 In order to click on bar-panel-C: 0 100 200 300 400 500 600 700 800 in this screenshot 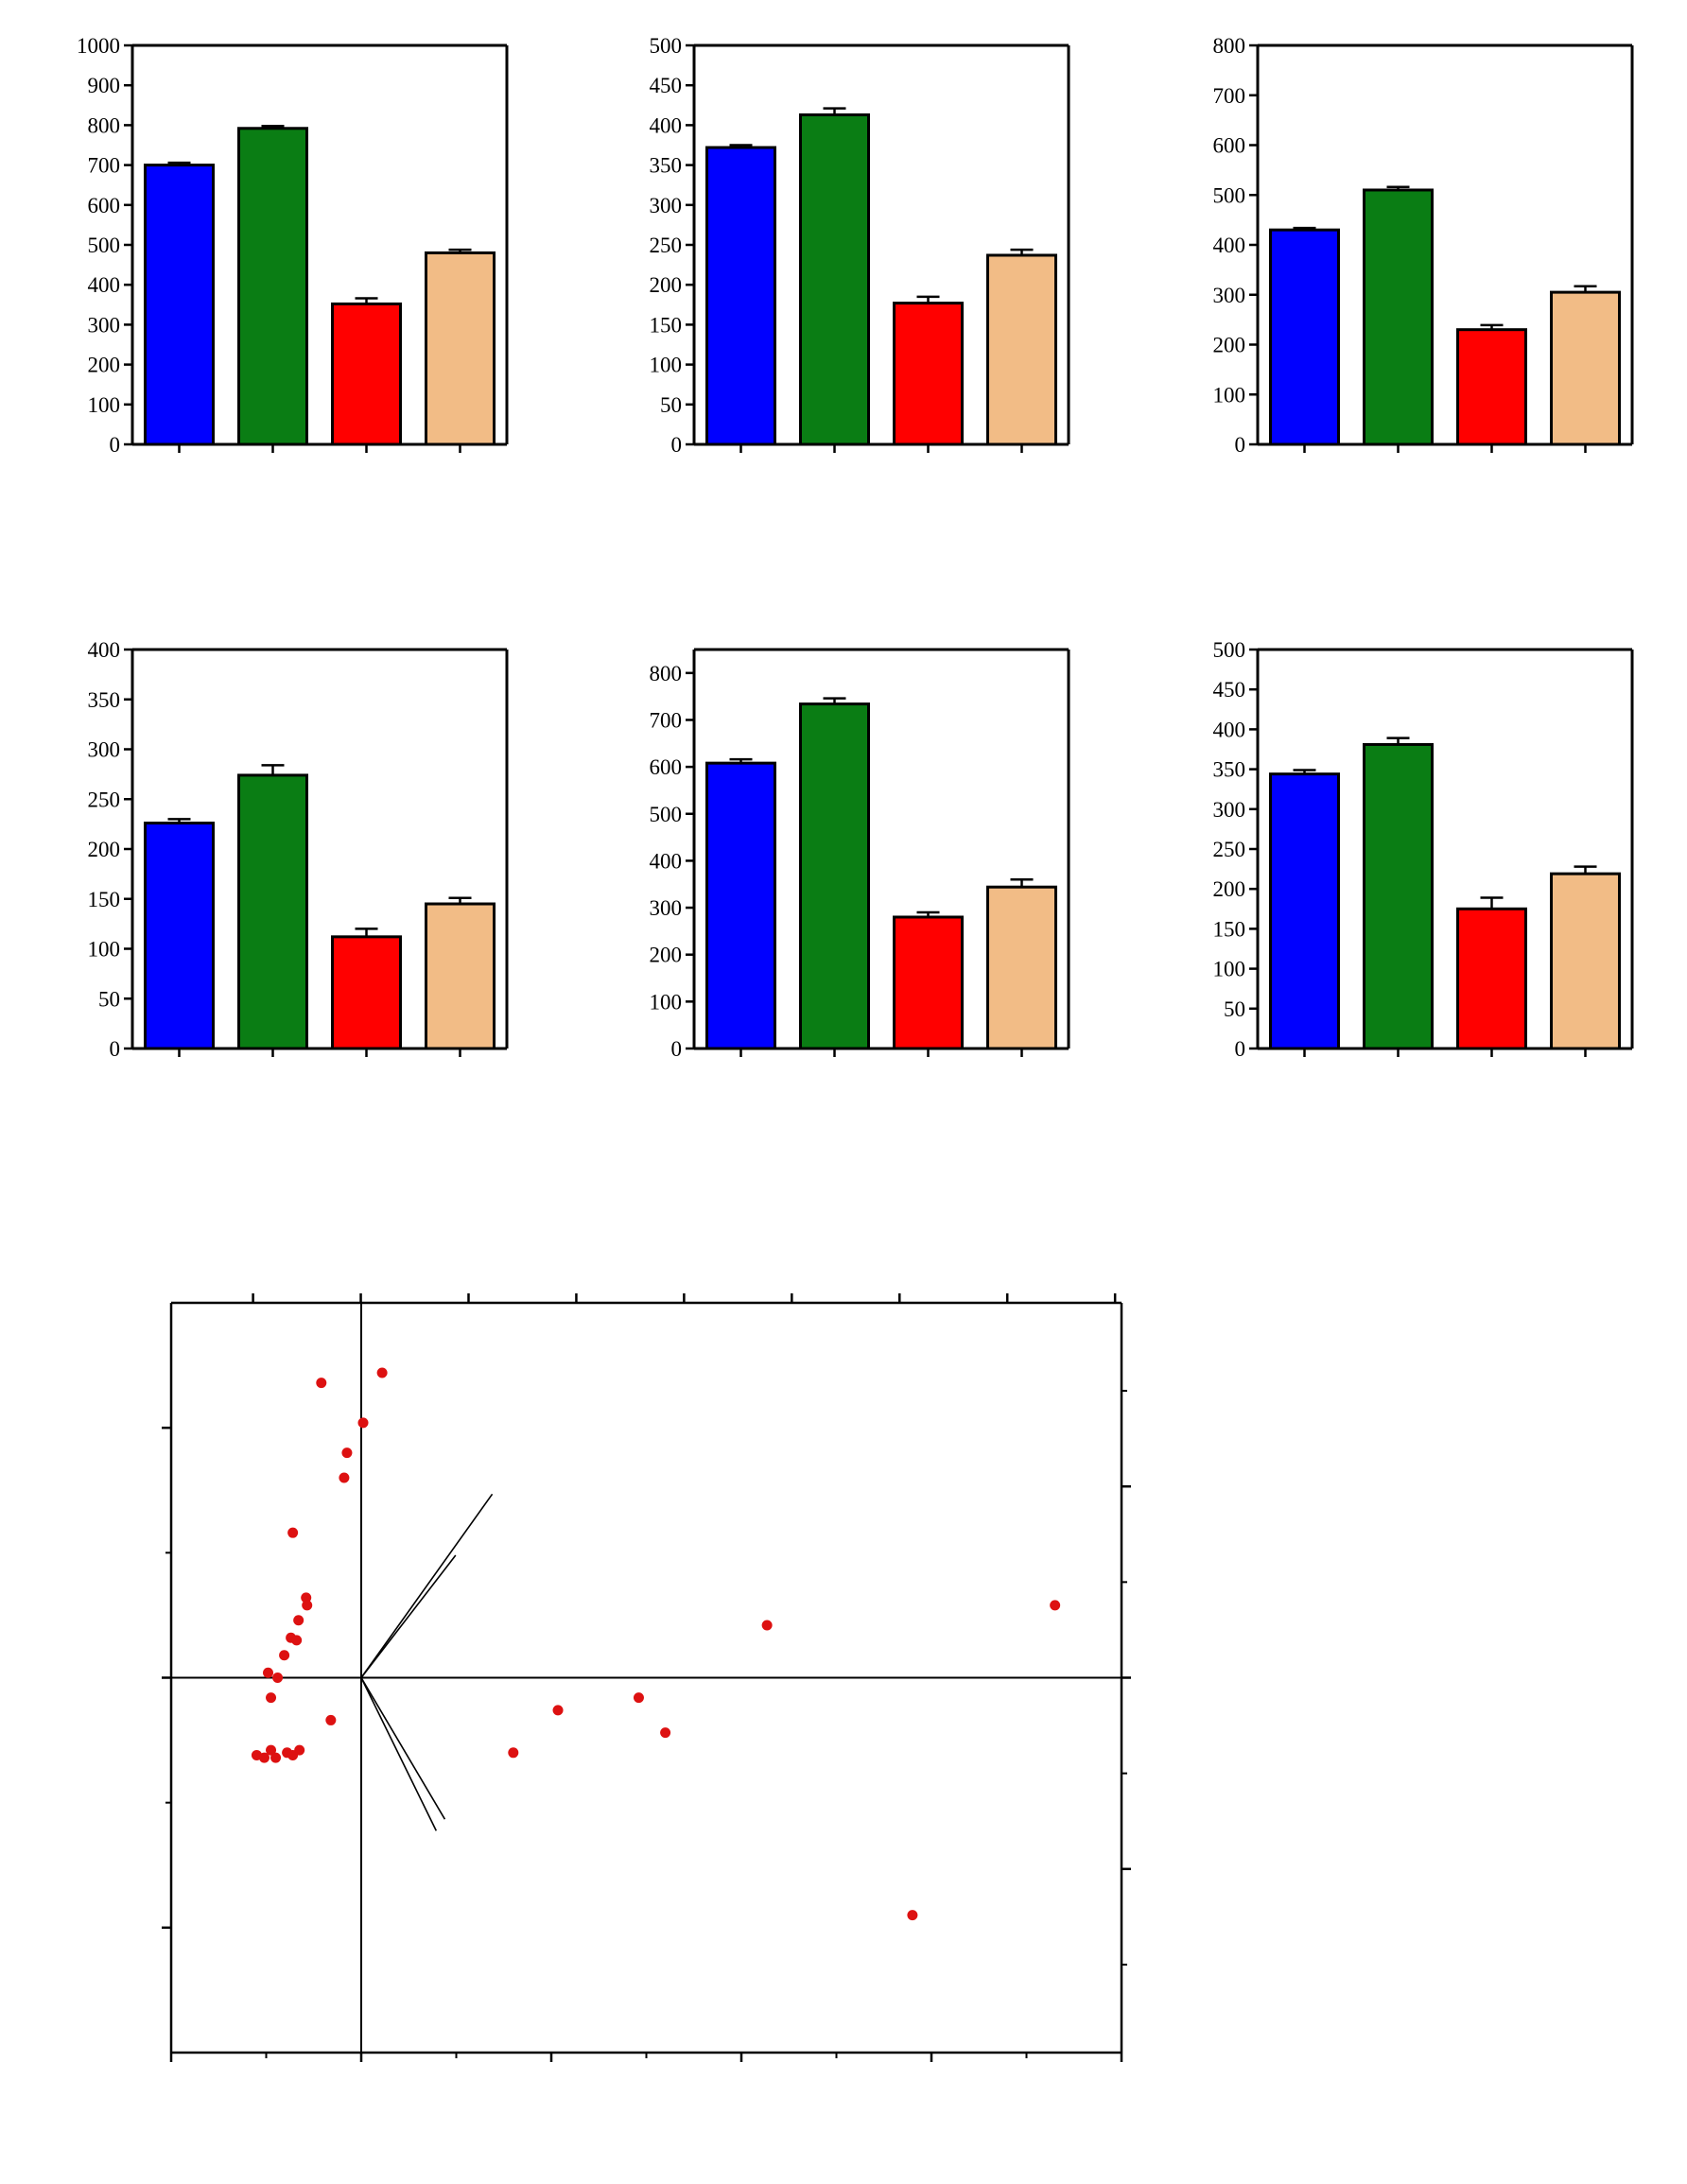, I will do `click(1423, 245)`.